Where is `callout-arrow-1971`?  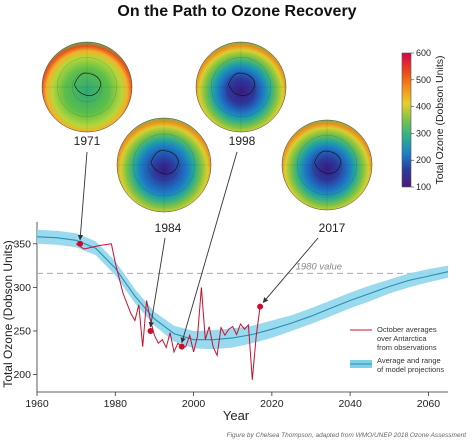
callout-arrow-1971 is located at coordinates (82, 196).